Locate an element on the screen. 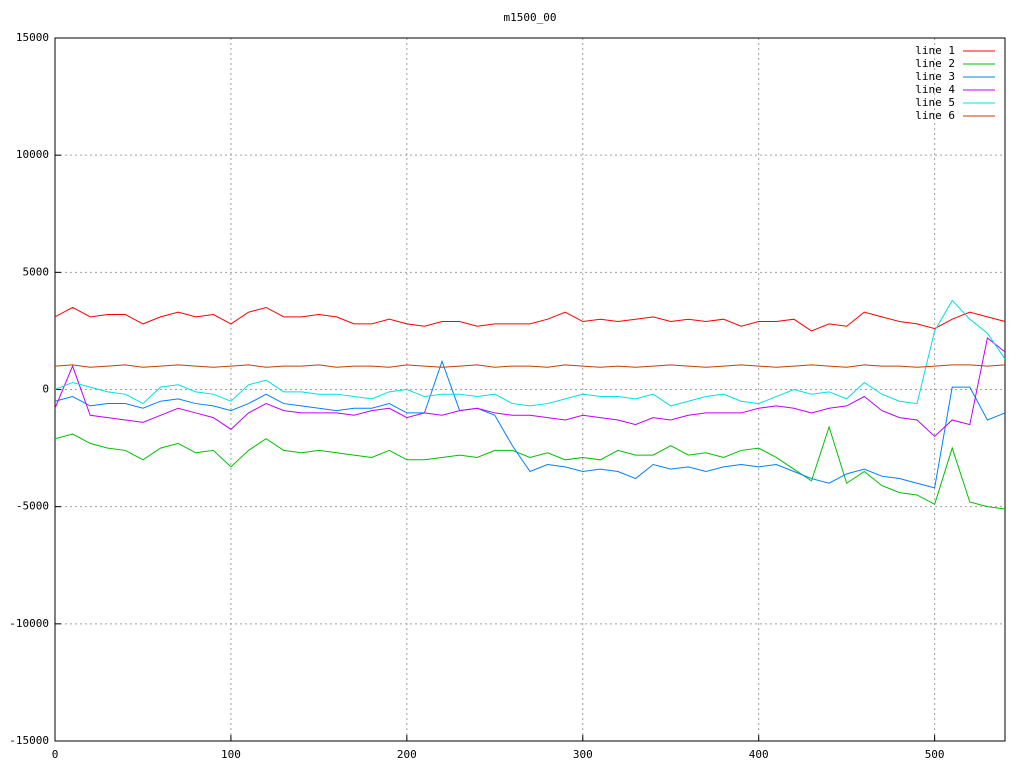 The width and height of the screenshot is (1024, 768). legend-label: line 6 is located at coordinates (935, 115).